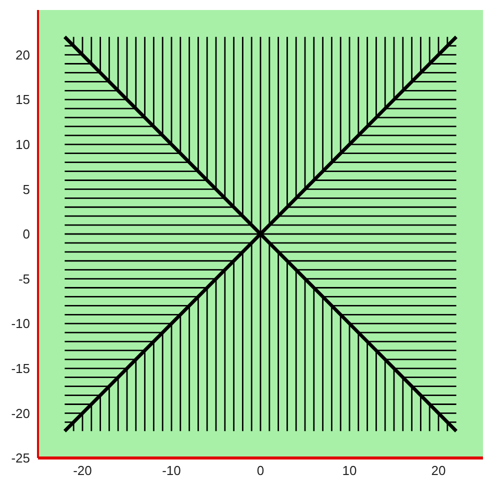  What do you see at coordinates (438, 470) in the screenshot?
I see `x-tick-label: 20` at bounding box center [438, 470].